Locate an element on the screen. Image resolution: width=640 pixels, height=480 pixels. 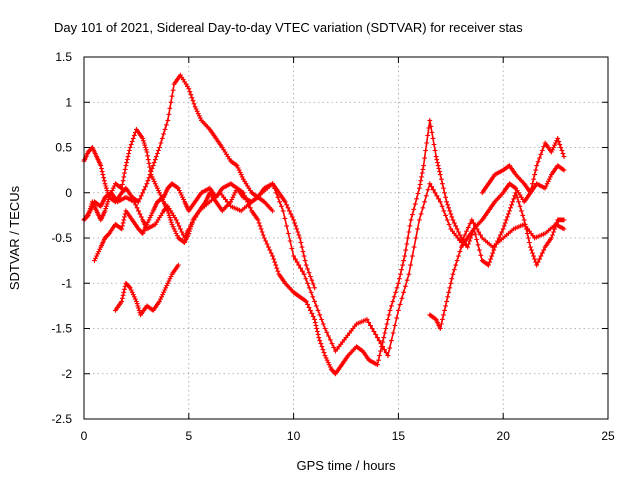
y-tick-label: -0.5 is located at coordinates (61, 238).